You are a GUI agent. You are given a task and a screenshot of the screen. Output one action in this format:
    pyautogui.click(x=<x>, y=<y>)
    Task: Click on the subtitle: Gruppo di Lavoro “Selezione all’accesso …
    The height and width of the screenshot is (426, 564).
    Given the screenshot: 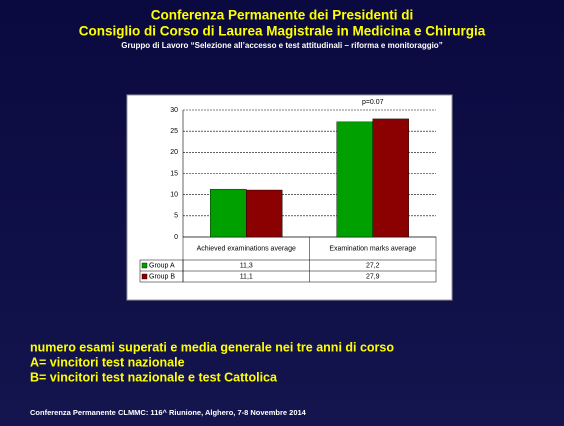 What is the action you would take?
    pyautogui.click(x=281, y=45)
    